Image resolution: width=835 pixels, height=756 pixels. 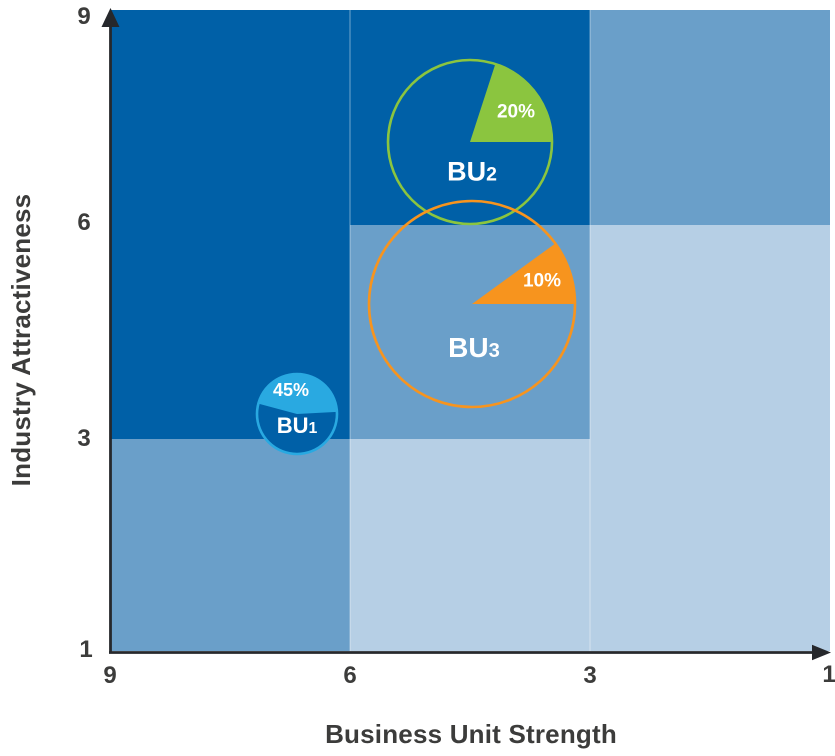 What do you see at coordinates (292, 425) in the screenshot?
I see `bu1-name-prefix: BU` at bounding box center [292, 425].